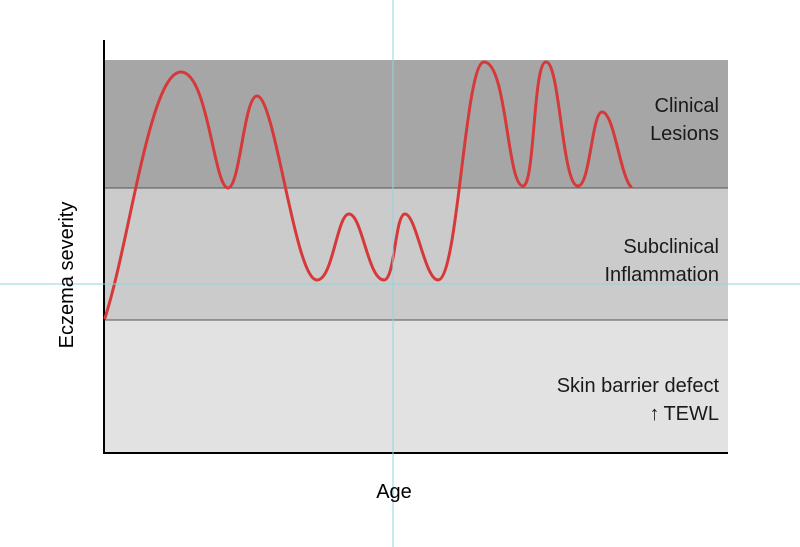 The image size is (800, 547). I want to click on barrier-label-line2: ↑ TEWL, so click(684, 414).